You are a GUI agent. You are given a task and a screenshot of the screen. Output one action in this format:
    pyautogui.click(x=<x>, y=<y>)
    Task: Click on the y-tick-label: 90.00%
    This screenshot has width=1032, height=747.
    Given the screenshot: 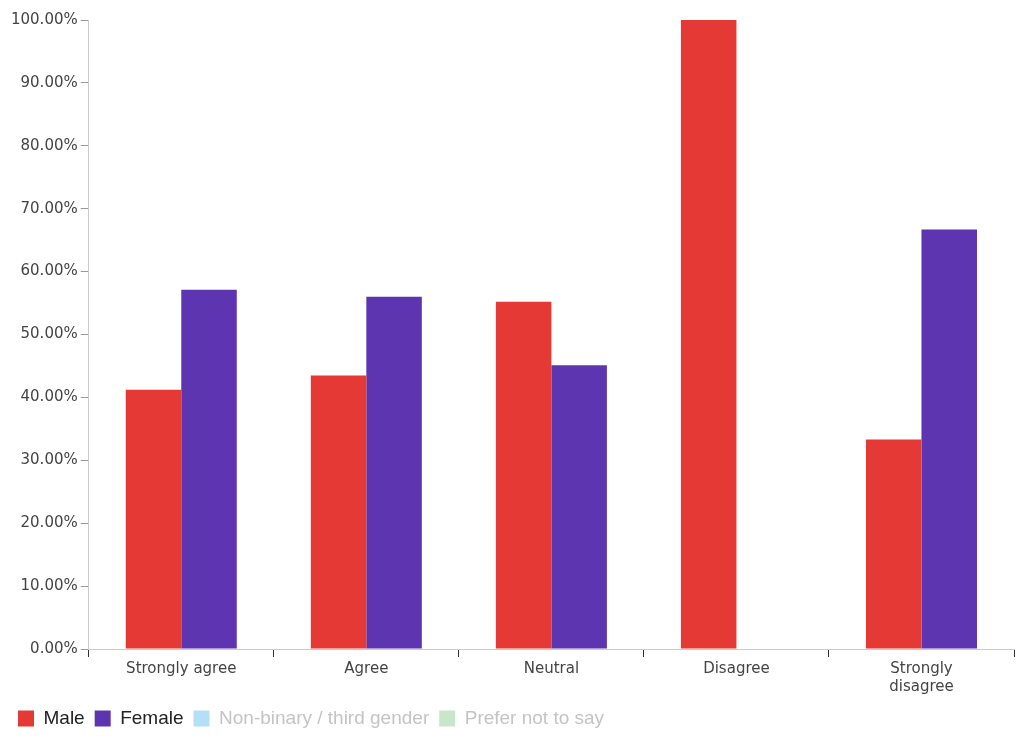 What is the action you would take?
    pyautogui.click(x=49, y=81)
    